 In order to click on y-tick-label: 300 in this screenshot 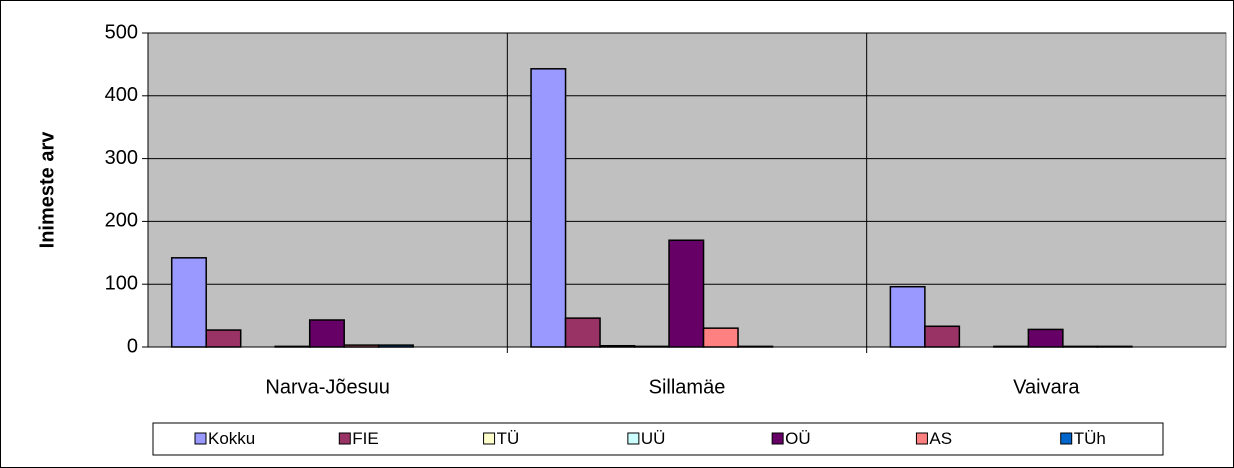, I will do `click(121, 158)`.